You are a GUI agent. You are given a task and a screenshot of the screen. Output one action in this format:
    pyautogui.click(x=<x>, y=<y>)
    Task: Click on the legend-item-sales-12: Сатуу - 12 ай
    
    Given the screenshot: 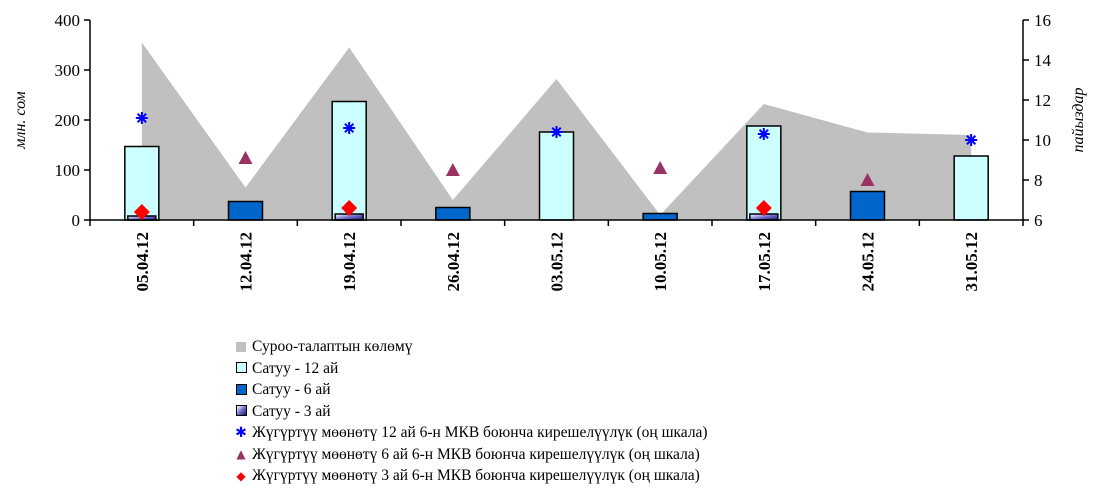 What is the action you would take?
    pyautogui.click(x=471, y=369)
    